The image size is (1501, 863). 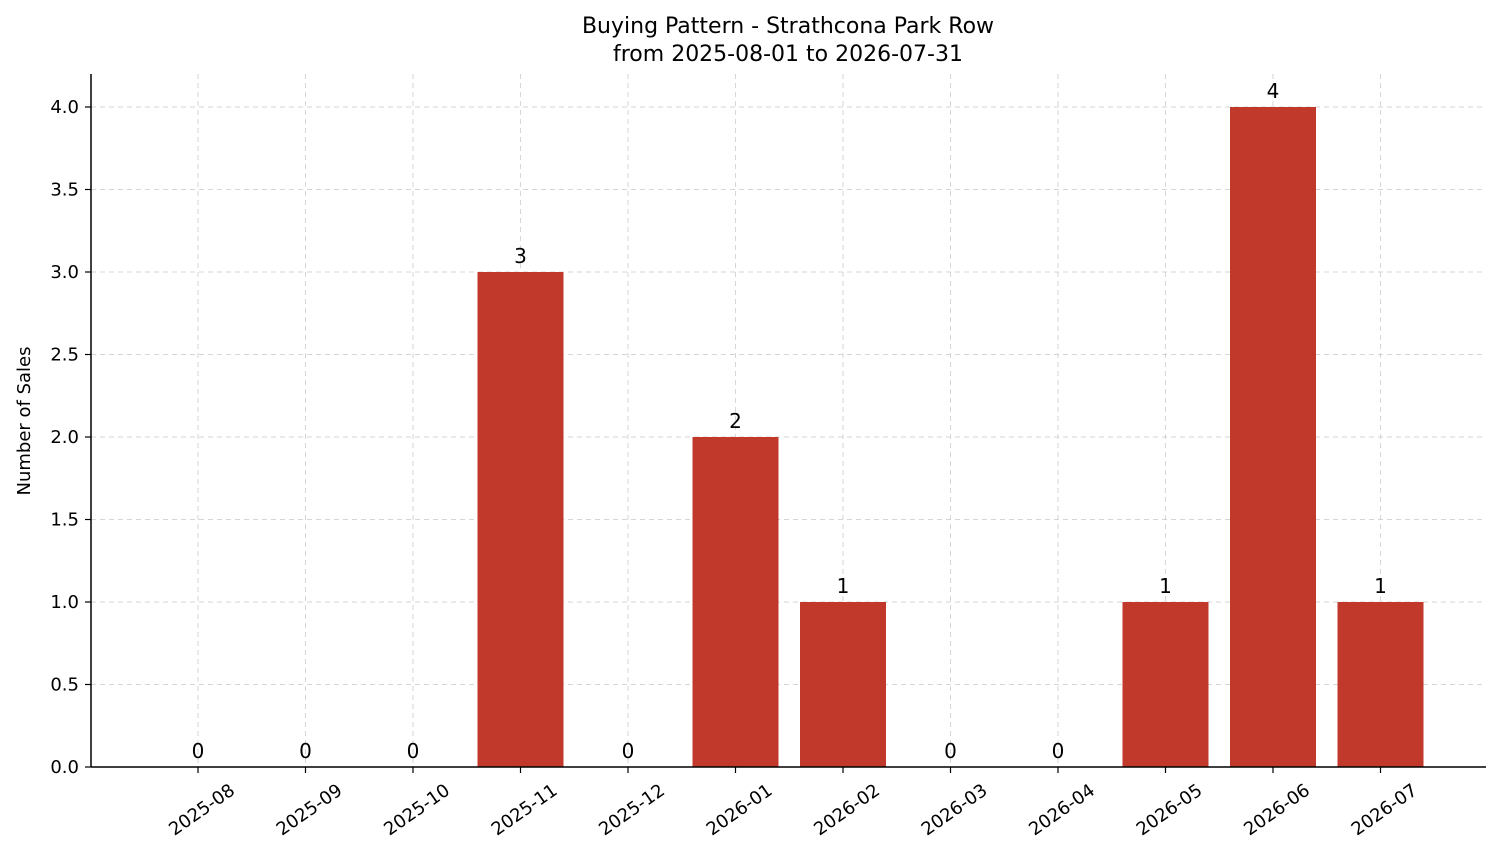 I want to click on x-tick-label-2026-05: 2026-05, so click(x=1170, y=810).